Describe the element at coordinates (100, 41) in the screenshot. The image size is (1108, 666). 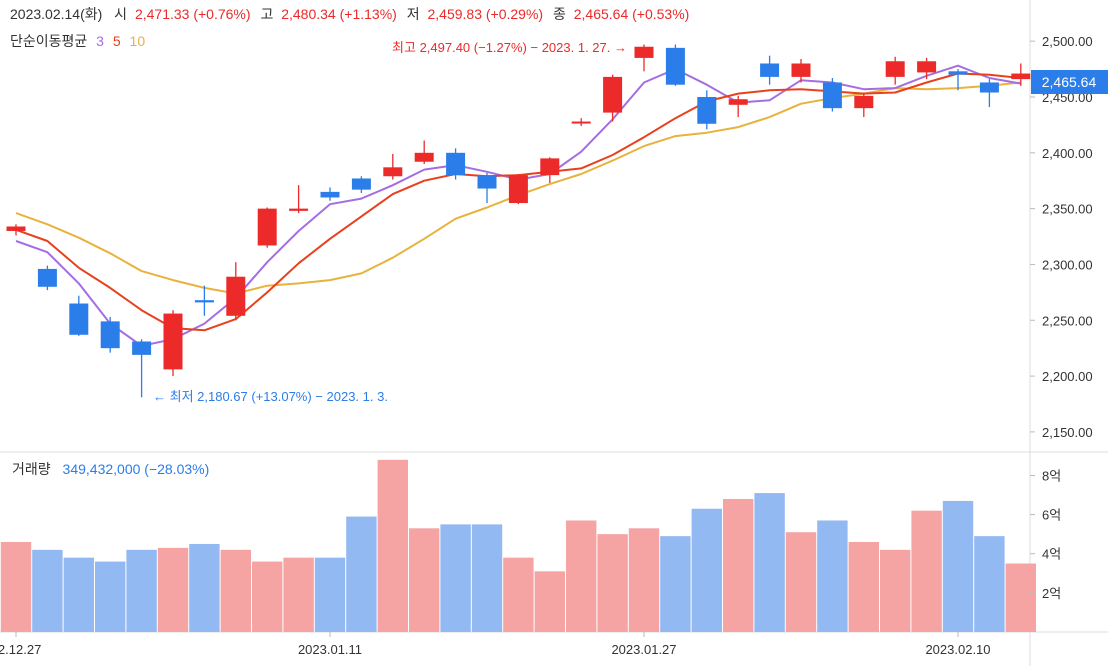
I see `ma-legend-3: 3` at that location.